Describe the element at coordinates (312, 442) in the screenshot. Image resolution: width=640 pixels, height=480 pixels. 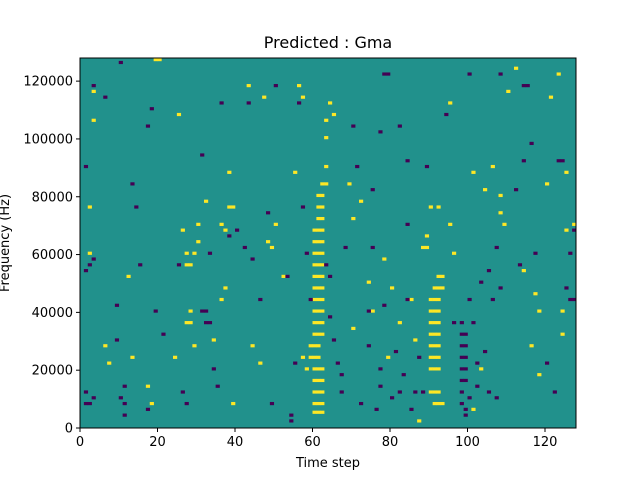
I see `x-tick-label: 60` at that location.